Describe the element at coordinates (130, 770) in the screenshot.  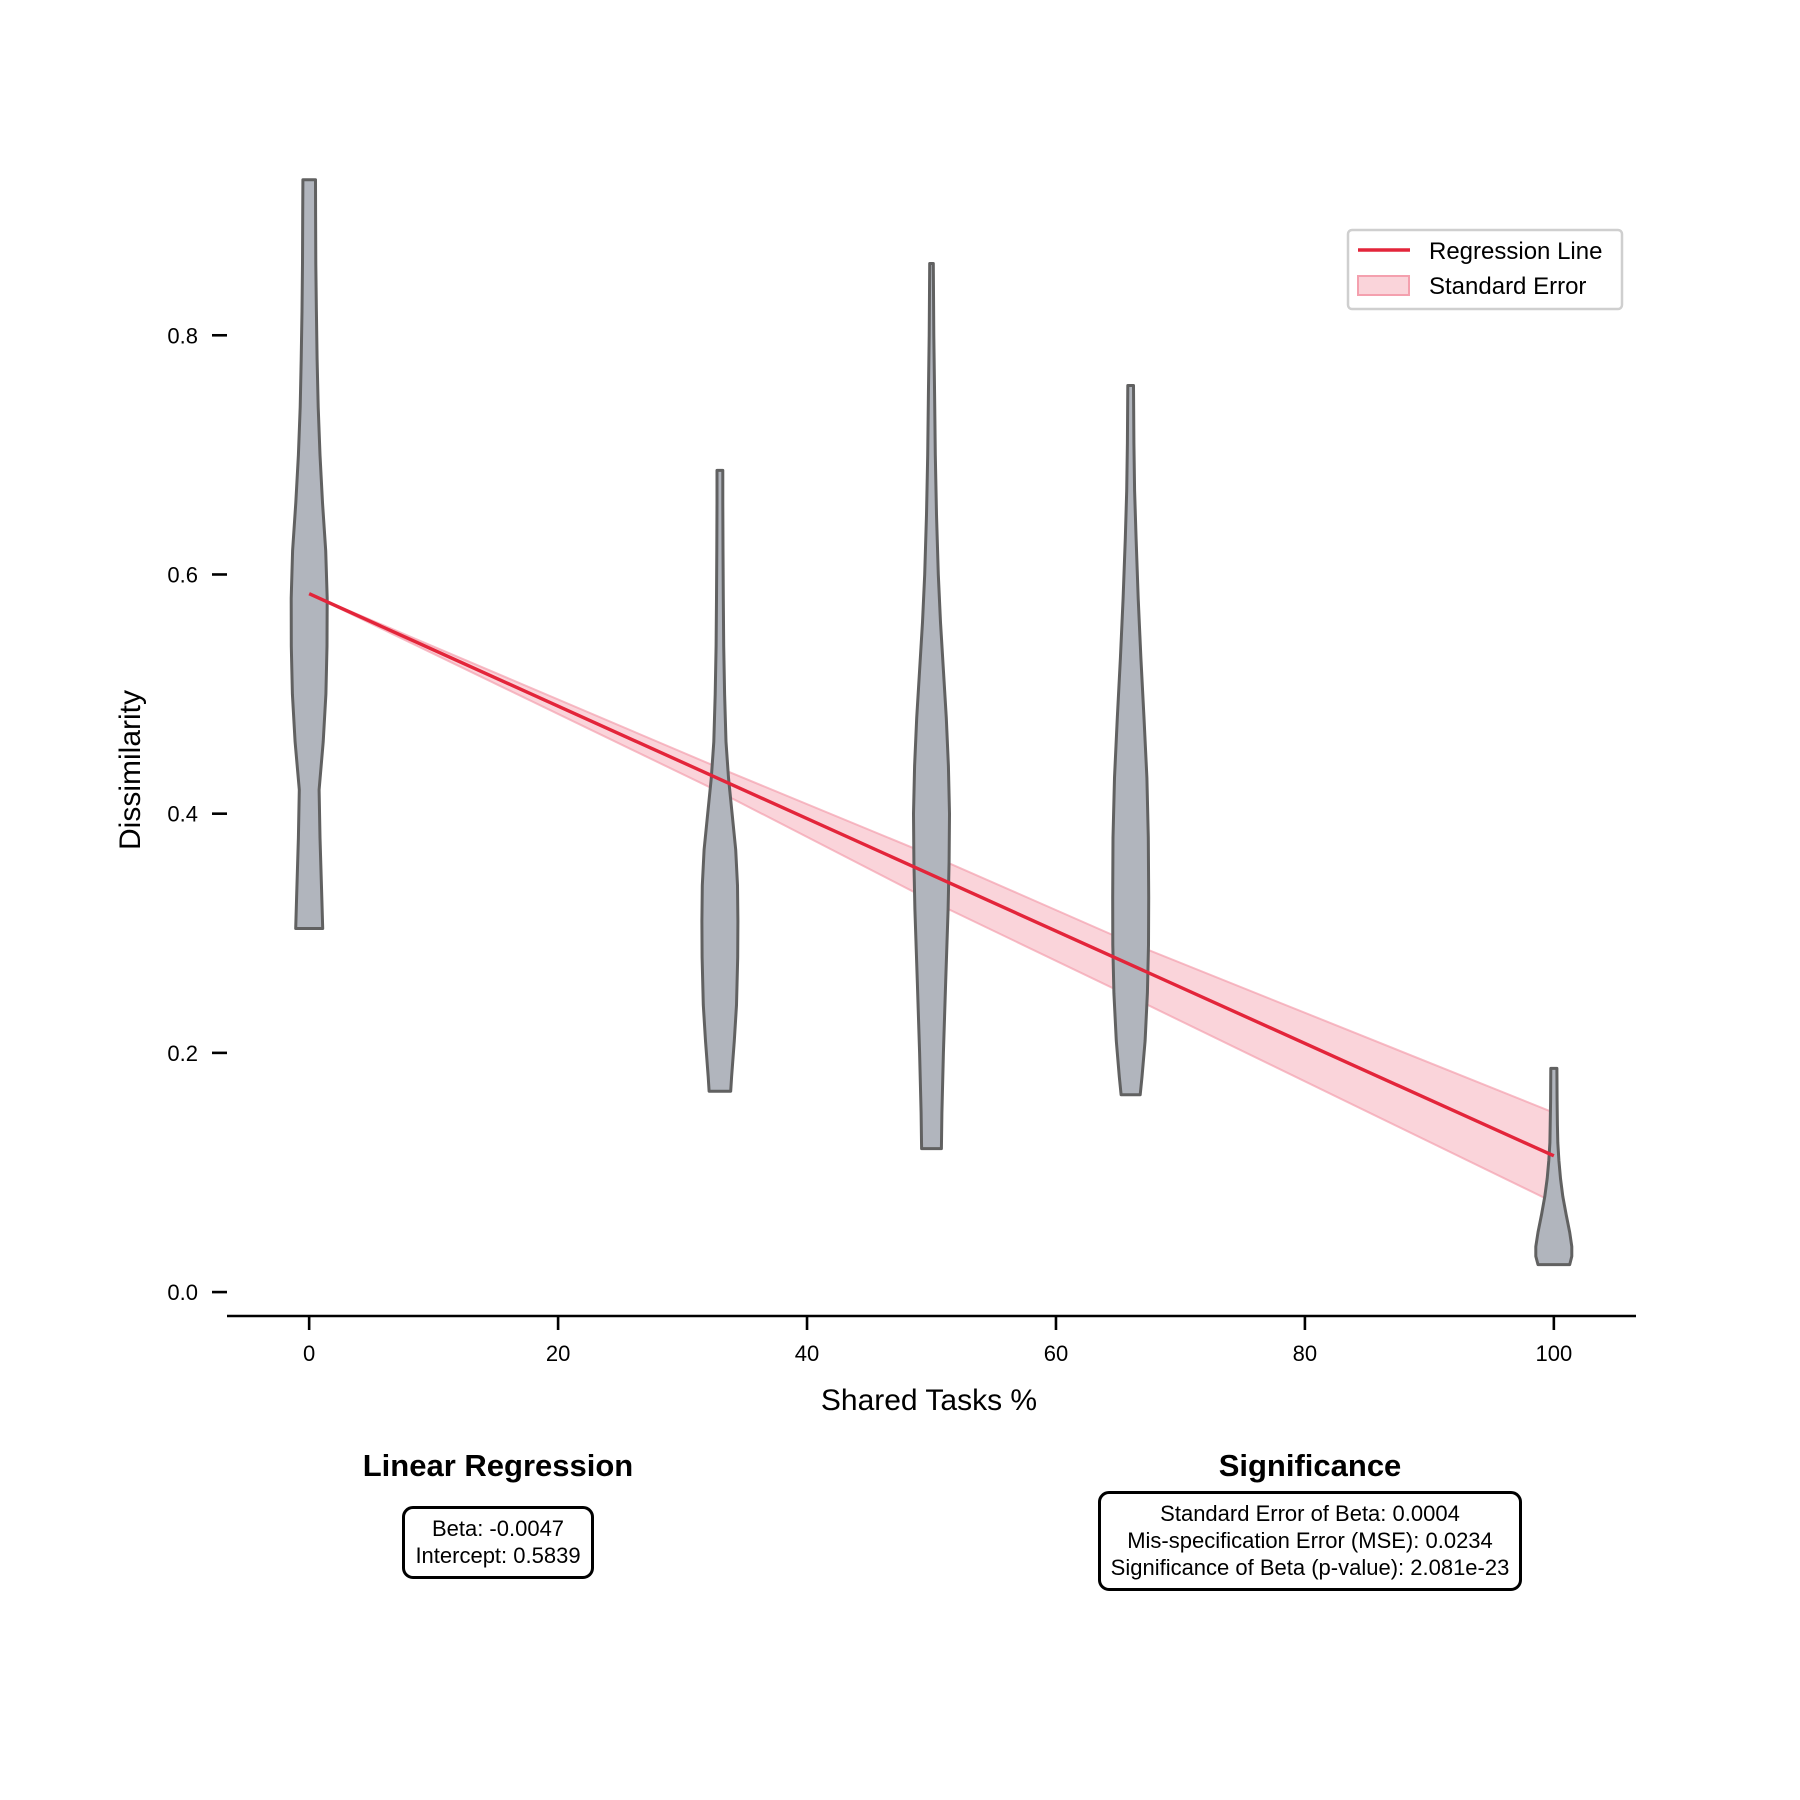
I see `y-axis-label: Dissimilarity` at that location.